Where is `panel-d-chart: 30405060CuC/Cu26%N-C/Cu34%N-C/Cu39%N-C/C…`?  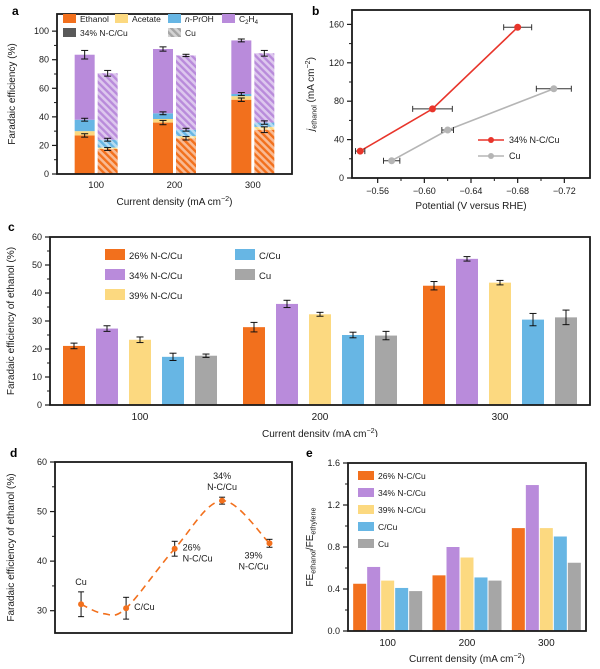
panel-d-chart: 30405060CuC/Cu26%N-C/Cu34%N-C/Cu39%N-C/C… is located at coordinates (149, 545).